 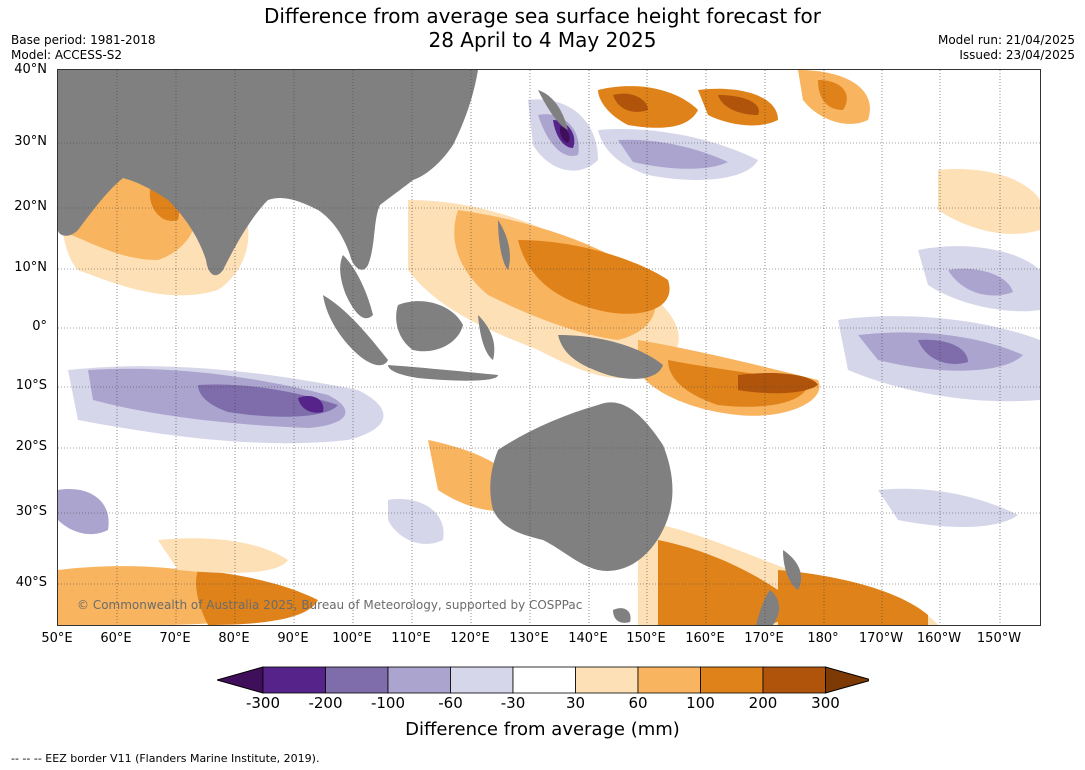 What do you see at coordinates (763, 703) in the screenshot?
I see `colorbar-tick-label: 200` at bounding box center [763, 703].